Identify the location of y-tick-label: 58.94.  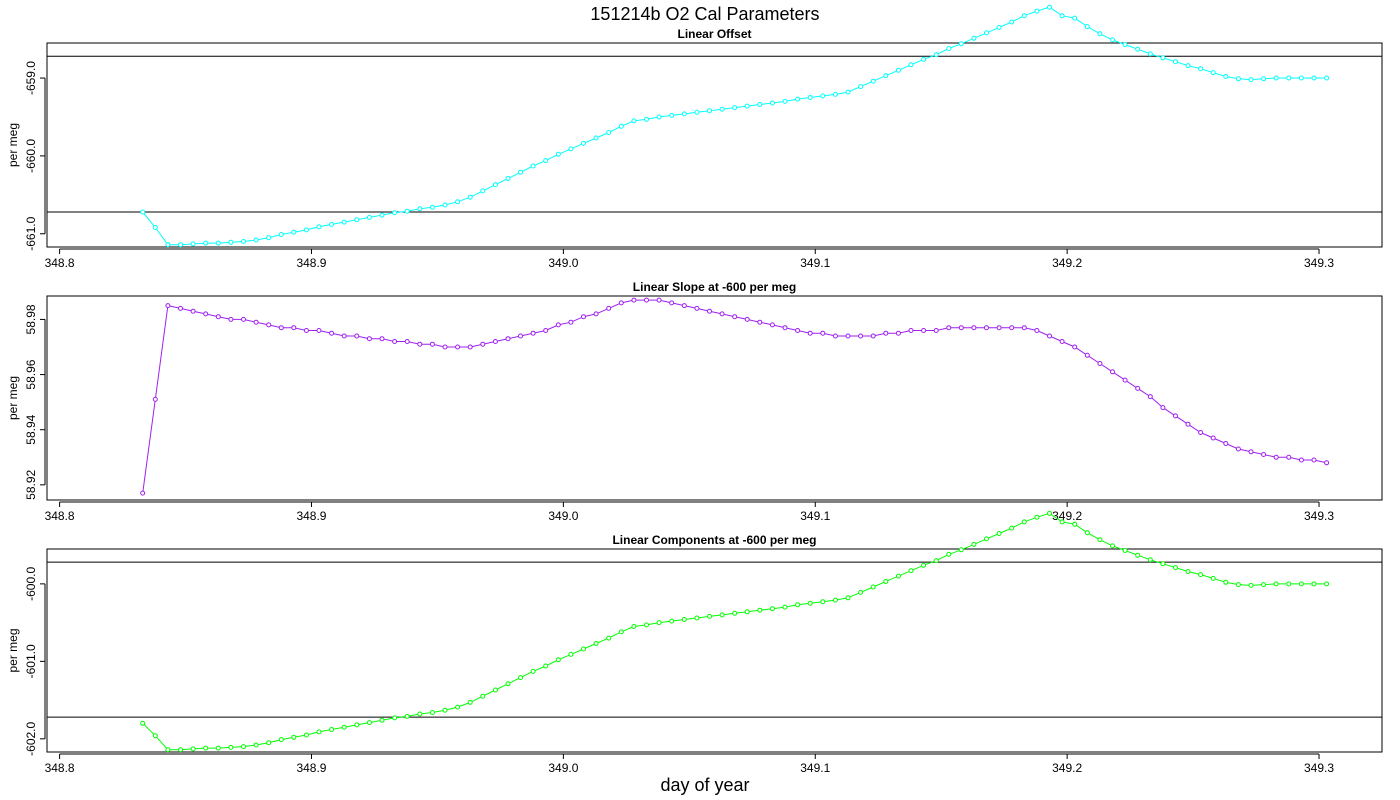
(31, 429).